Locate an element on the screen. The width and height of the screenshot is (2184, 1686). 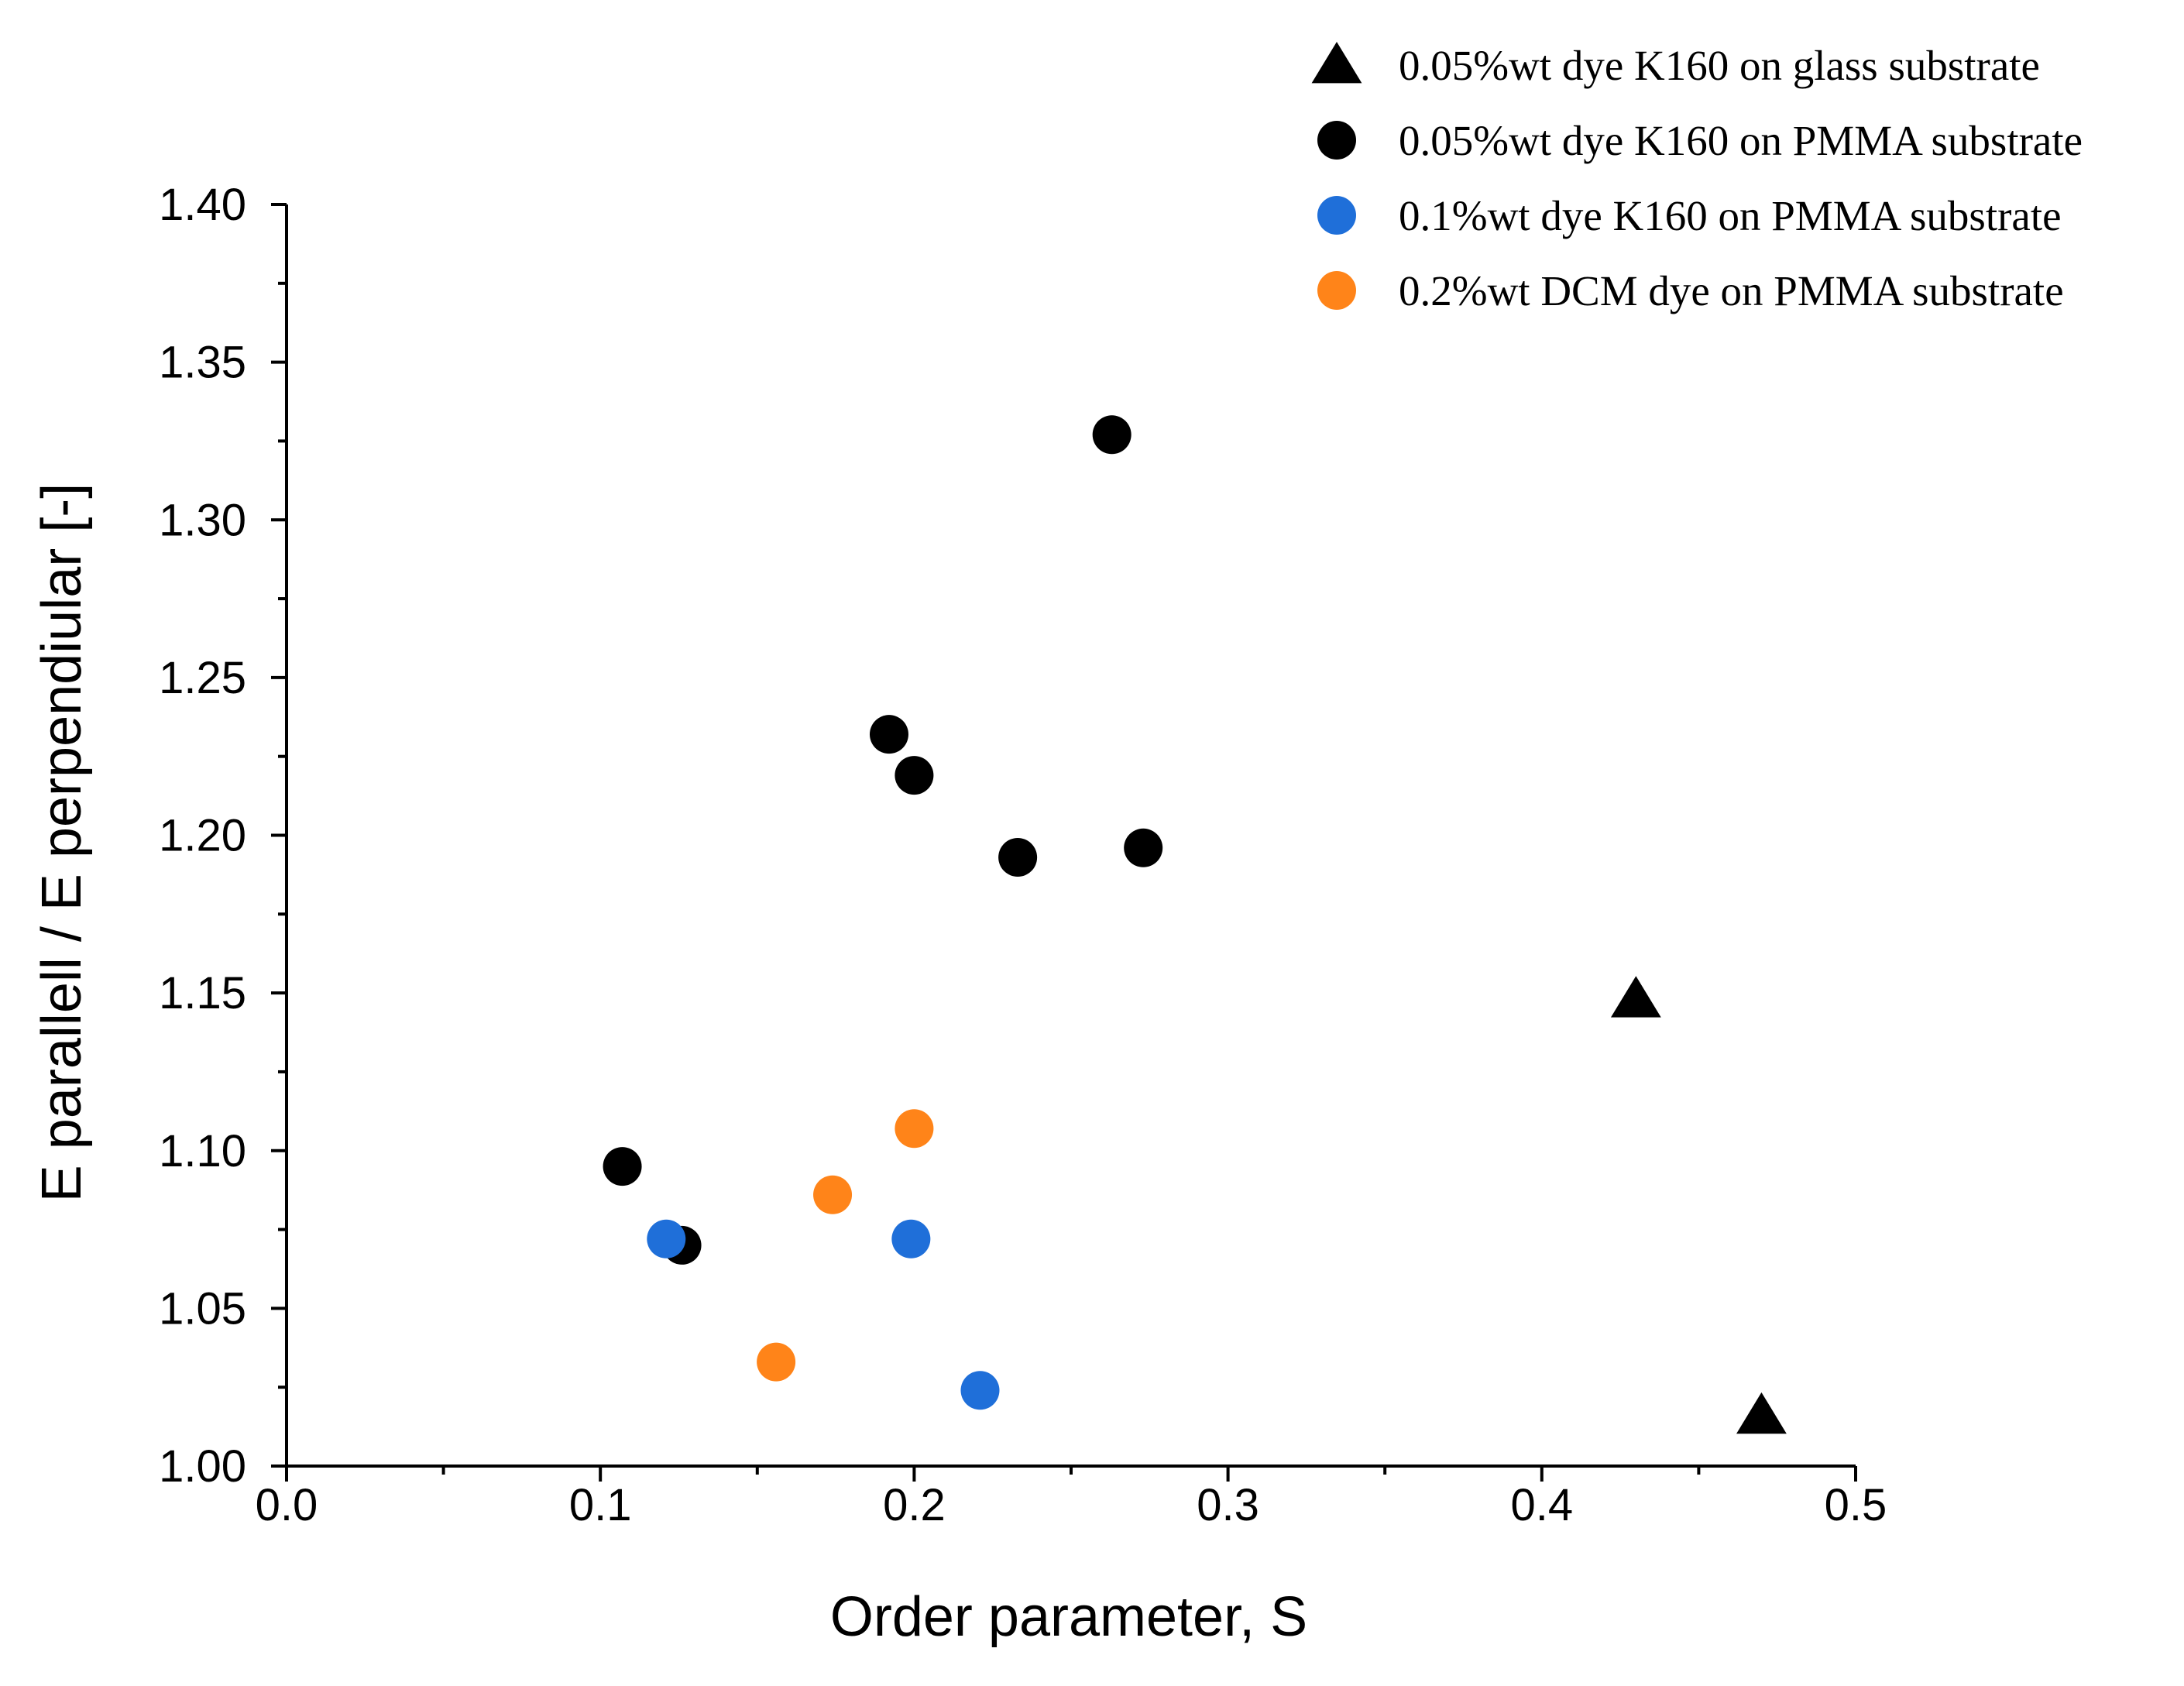
y-tick-label: 1.00 is located at coordinates (203, 1466).